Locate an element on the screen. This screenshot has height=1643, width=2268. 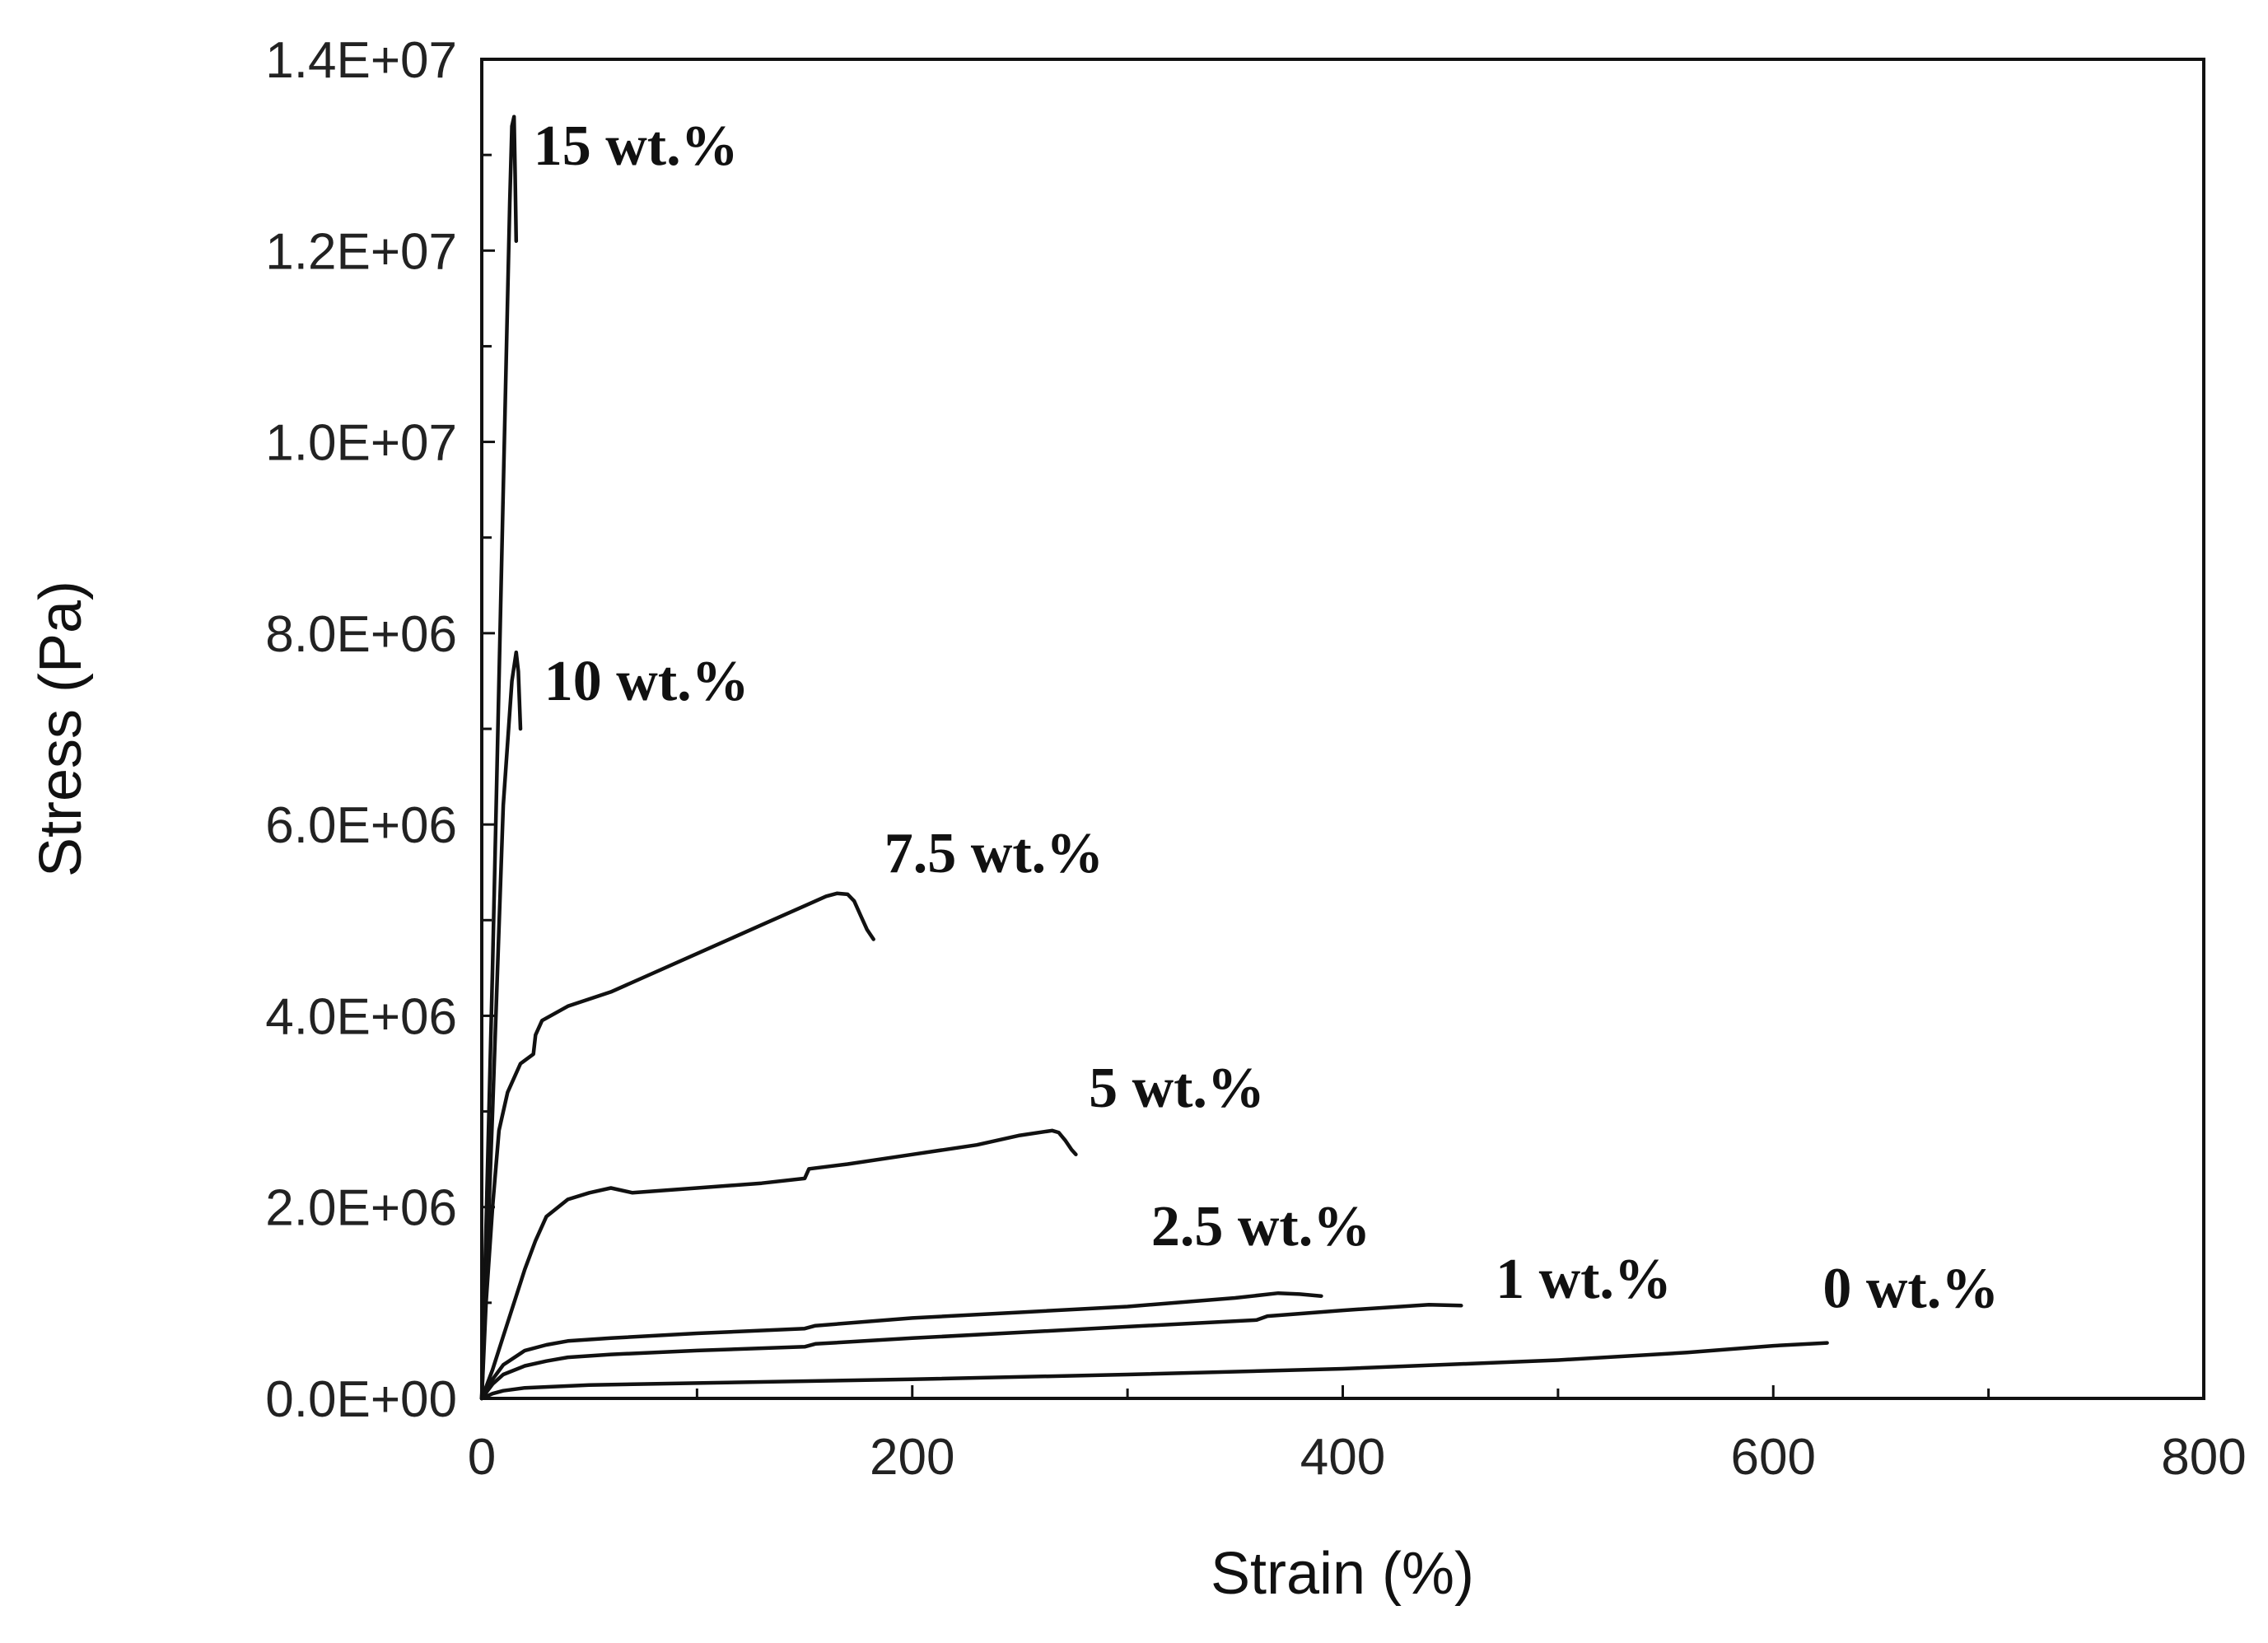
series-label: 0 wt.% is located at coordinates (1910, 1289).